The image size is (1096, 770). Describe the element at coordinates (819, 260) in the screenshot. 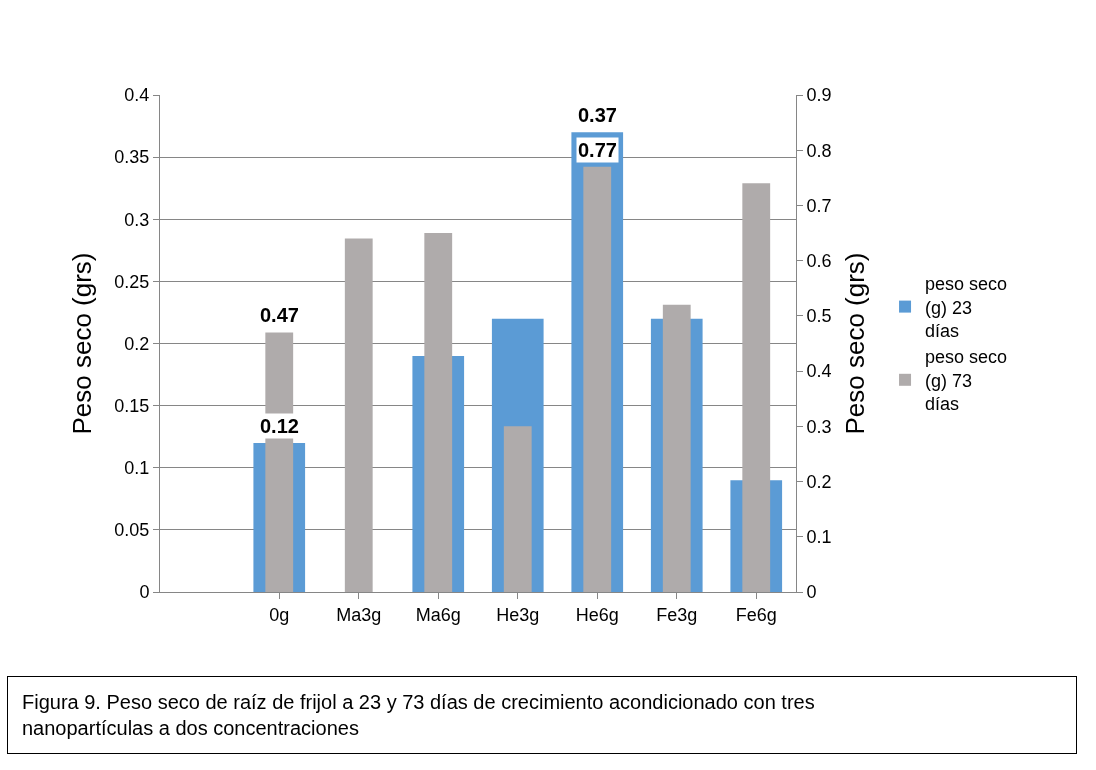

I see `y2-tick-label: 0.6` at that location.